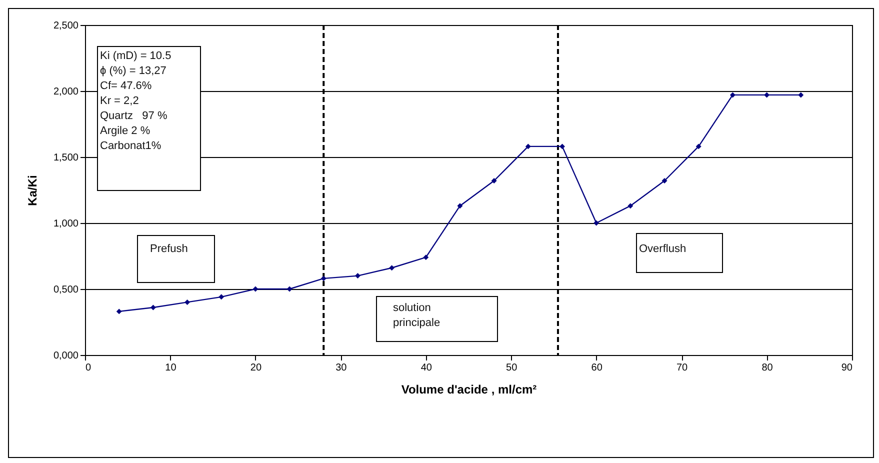 The image size is (879, 463). Describe the element at coordinates (437, 319) in the screenshot. I see `text-box: solution principale` at that location.